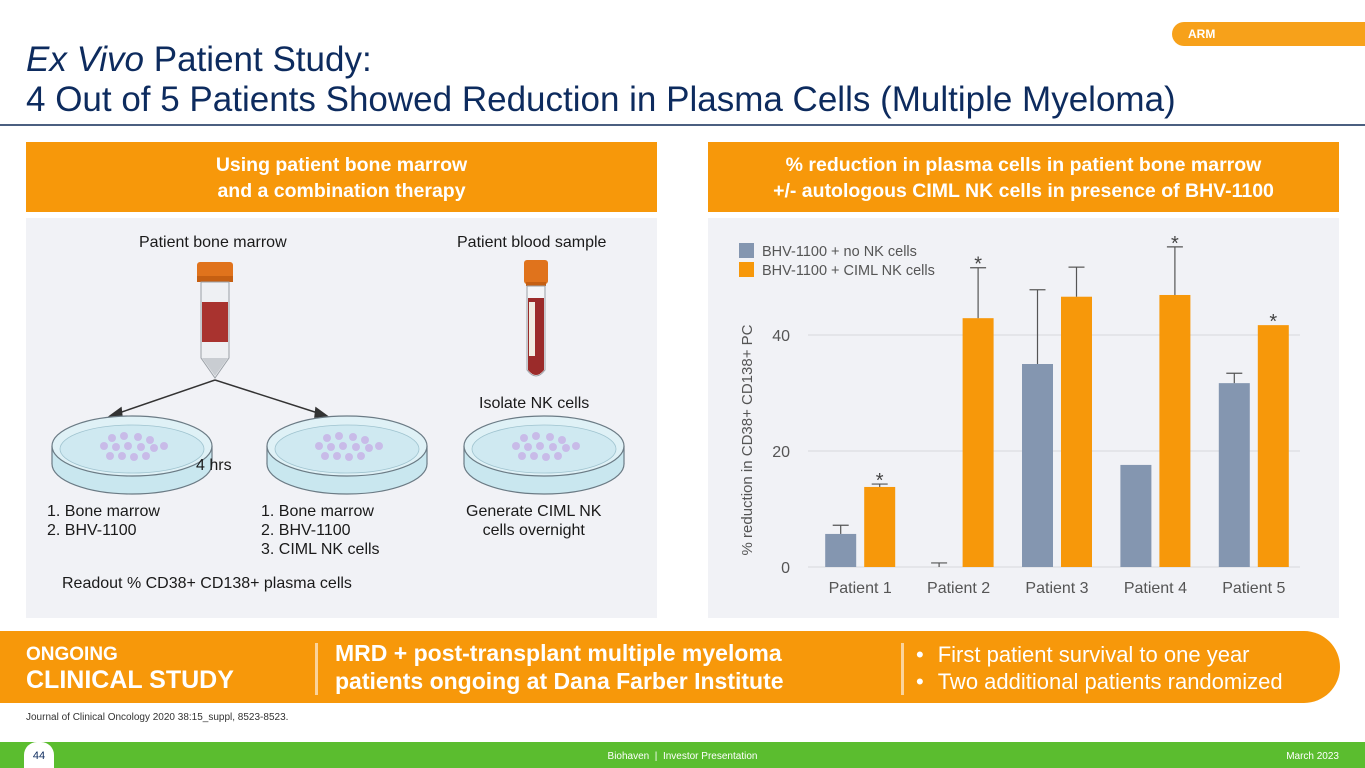 Image resolution: width=1365 pixels, height=768 pixels. Describe the element at coordinates (218, 398) in the screenshot. I see `split-arrows` at that location.